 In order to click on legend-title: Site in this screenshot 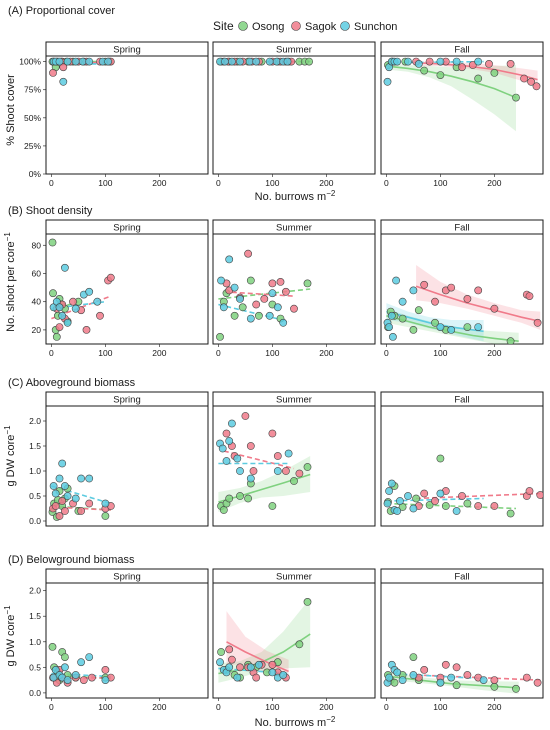, I will do `click(223, 26)`.